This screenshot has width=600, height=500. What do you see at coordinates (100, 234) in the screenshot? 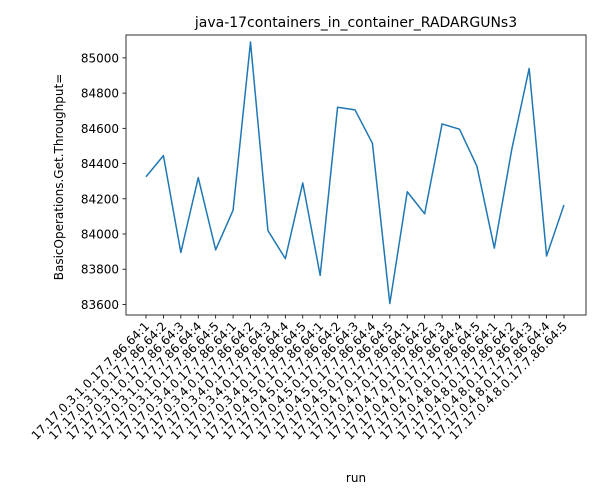
I see `y-tick-label: 84000` at bounding box center [100, 234].